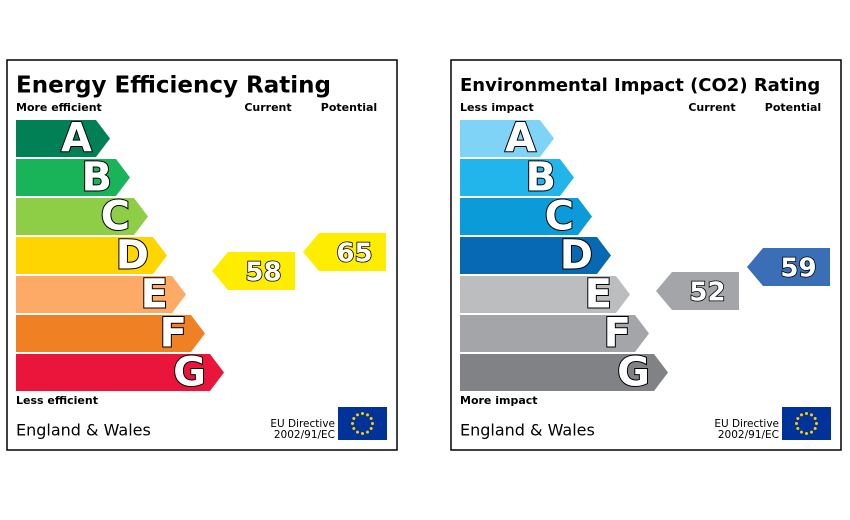 The image size is (850, 520). Describe the element at coordinates (173, 86) in the screenshot. I see `panel-title: Energy Efficiency Rating` at that location.